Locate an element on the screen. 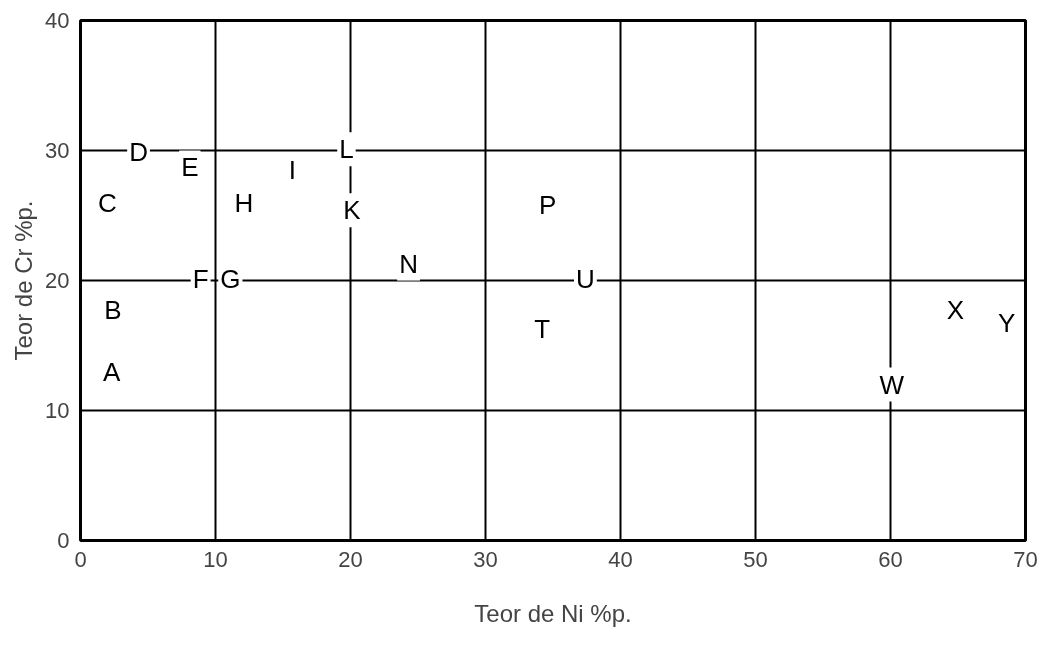 The image size is (1056, 657). x-tick-label: 70 is located at coordinates (1025, 559).